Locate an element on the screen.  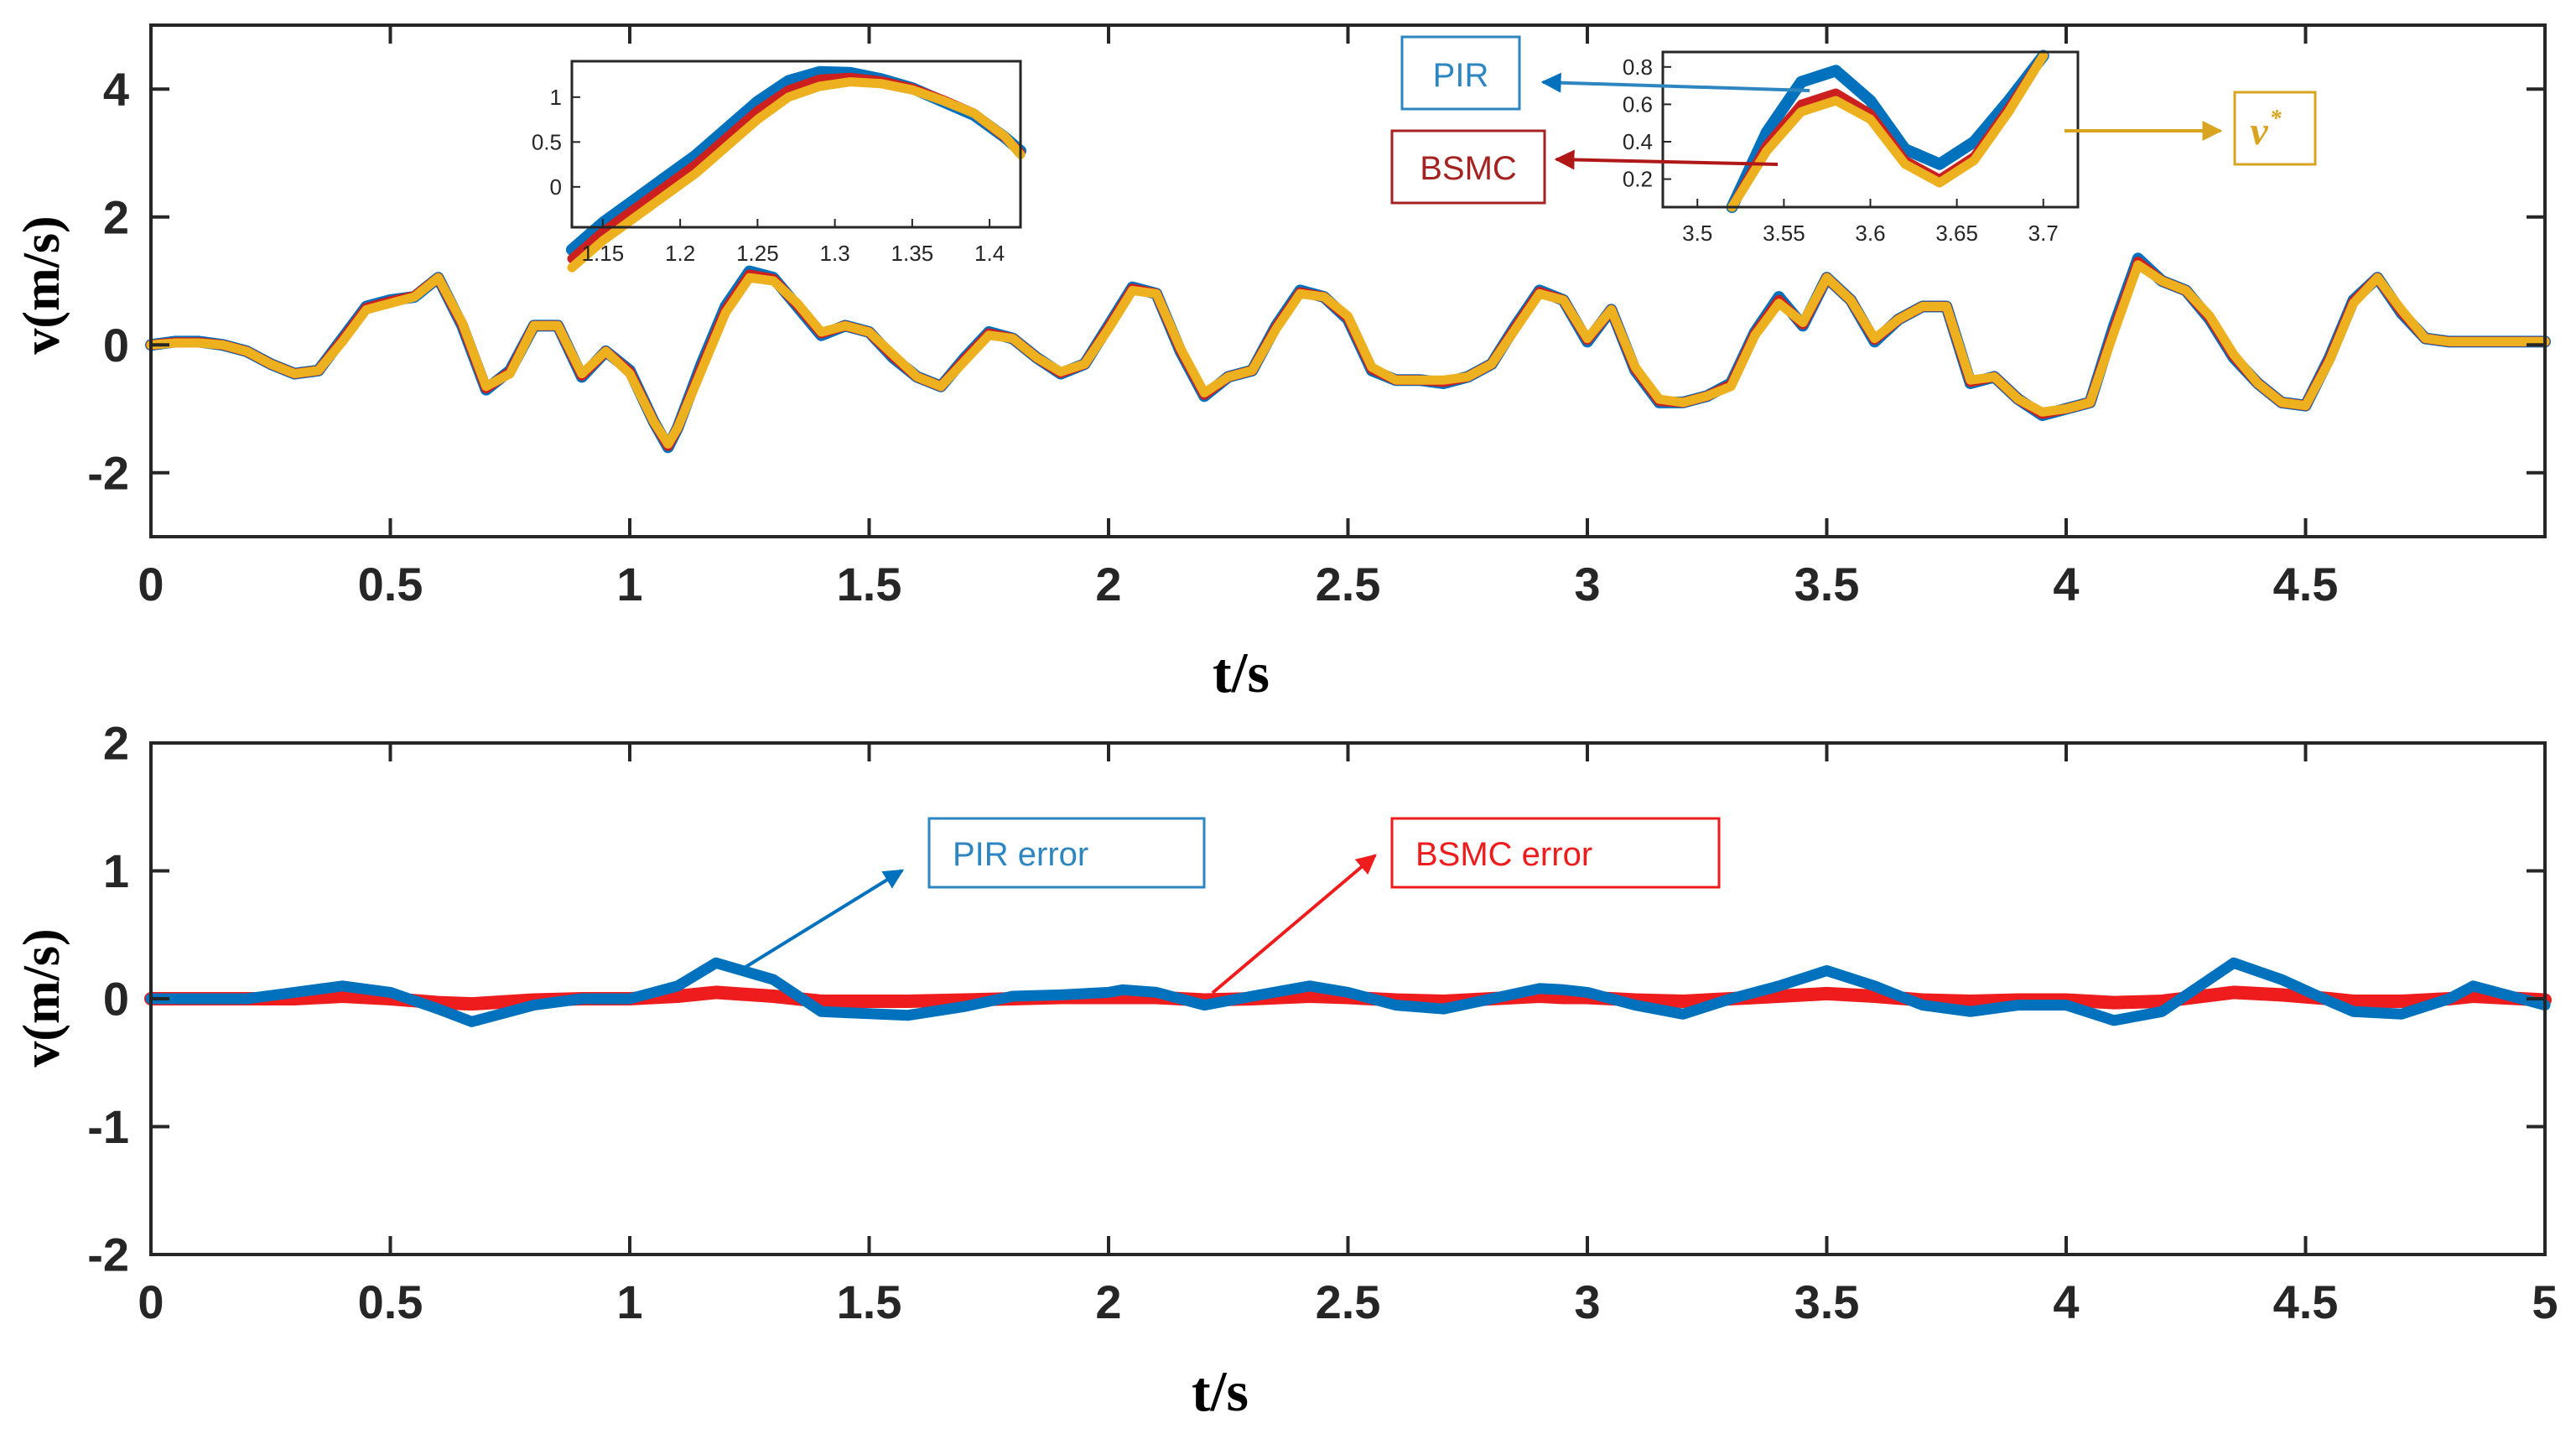
bottom-y-tick-label: -2 is located at coordinates (108, 1255).